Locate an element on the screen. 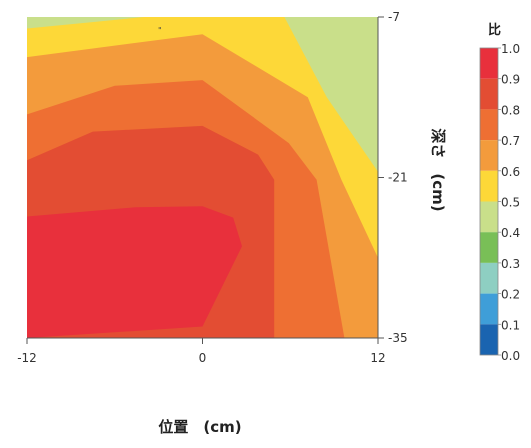 Image resolution: width=531 pixels, height=448 pixels. x-tick-label: 0 is located at coordinates (203, 358).